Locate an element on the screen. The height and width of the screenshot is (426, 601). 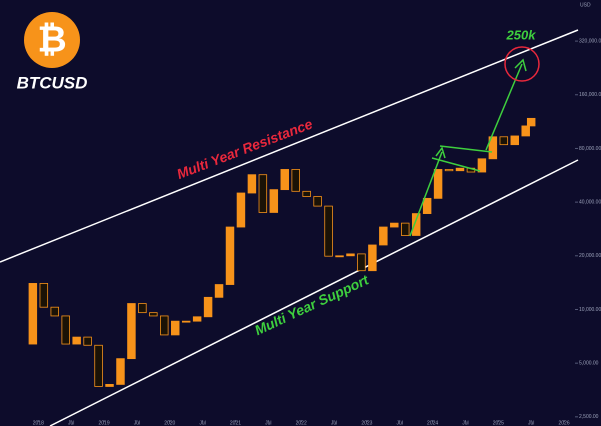
target-label: 250k is located at coordinates (521, 34).